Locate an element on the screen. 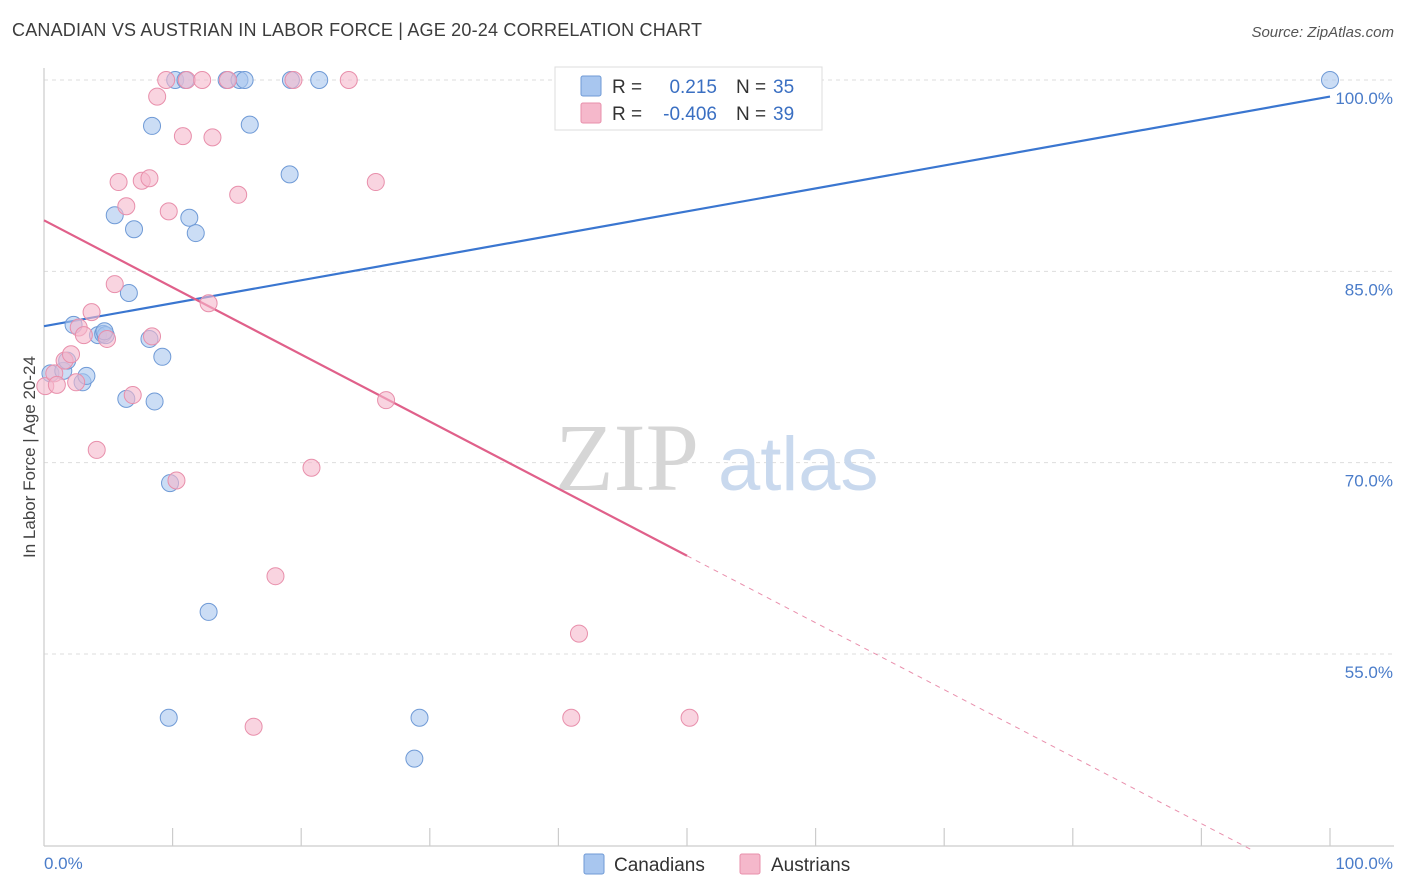 Image resolution: width=1406 pixels, height=892 pixels. series-legend: Canadians Austrians is located at coordinates (716, 864).